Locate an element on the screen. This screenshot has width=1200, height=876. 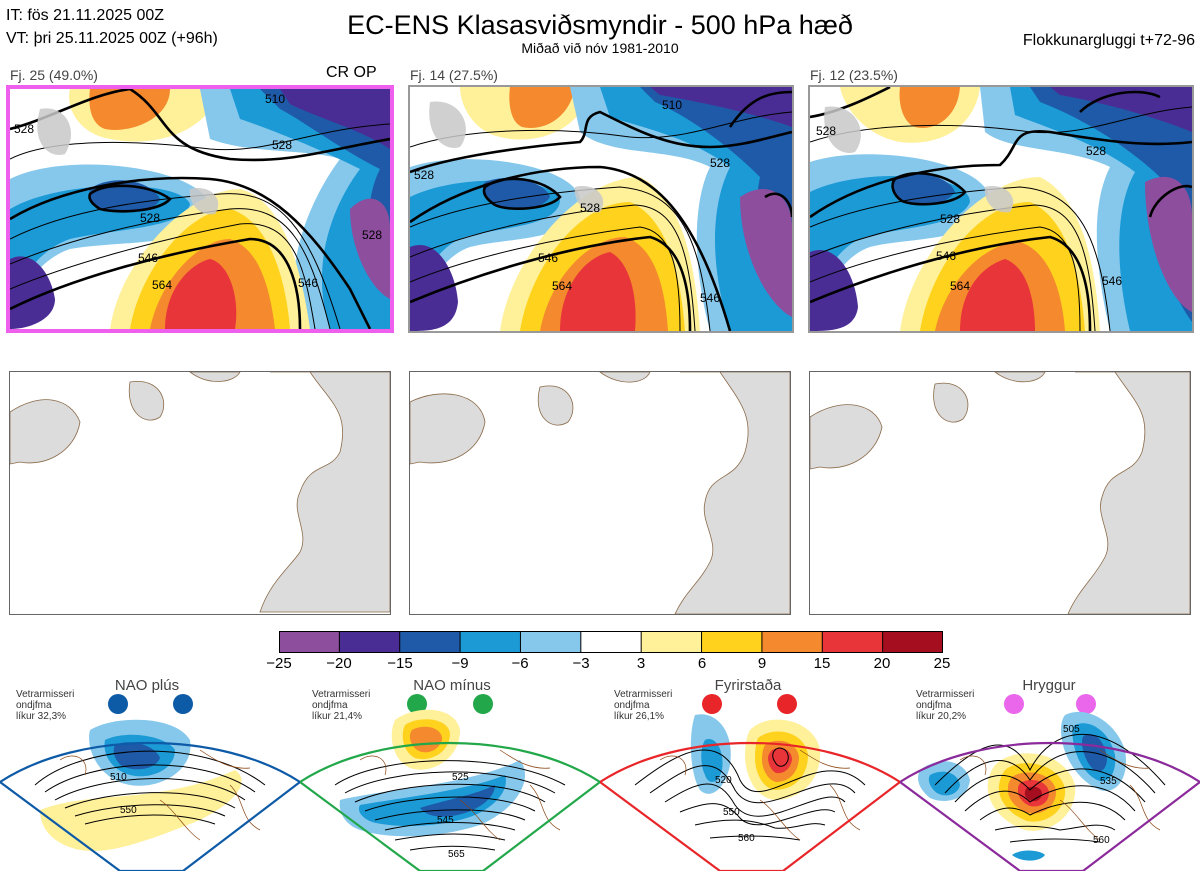
regime-stat-line: líkur 21,4% is located at coordinates (337, 716).